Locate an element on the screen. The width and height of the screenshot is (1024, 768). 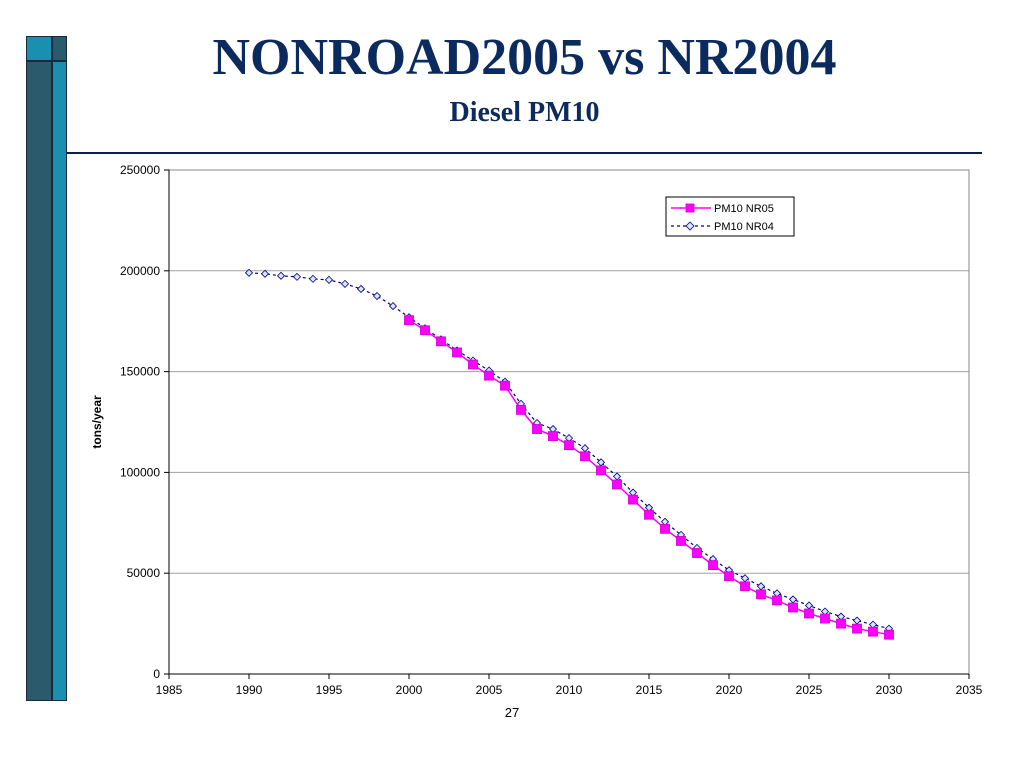
slide-subtitle: Diesel PM10 is located at coordinates (524, 112).